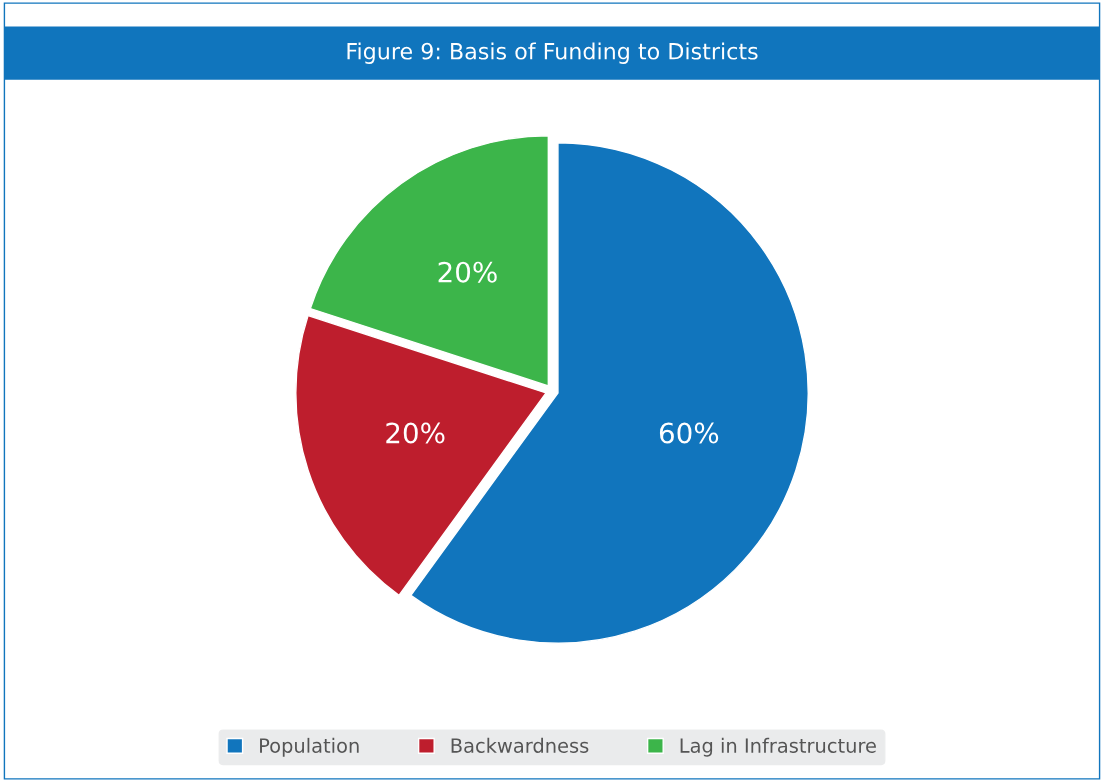 The height and width of the screenshot is (782, 1104). I want to click on legend-label: Lag in Infrastructure, so click(778, 747).